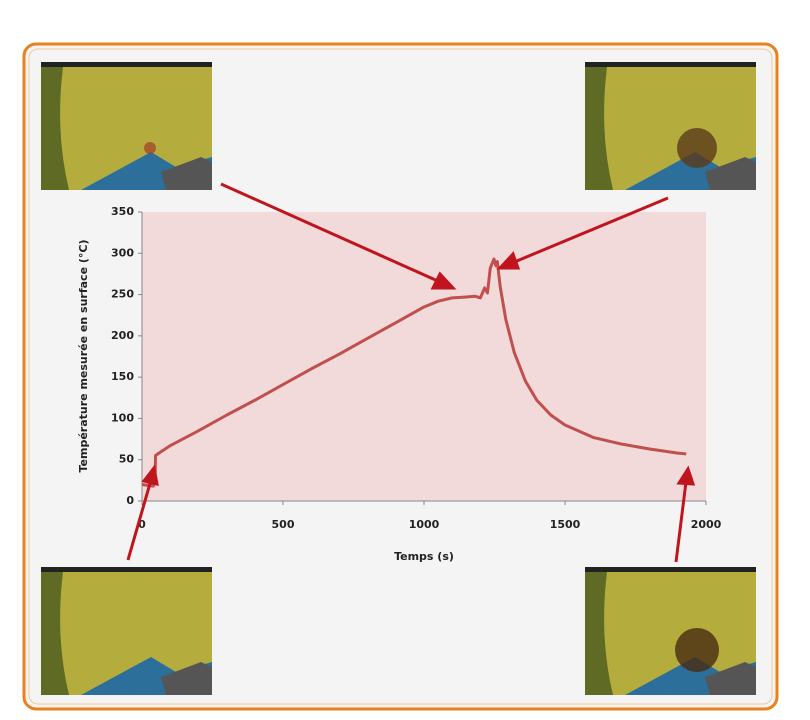  I want to click on x-tick-label: 1500, so click(565, 524).